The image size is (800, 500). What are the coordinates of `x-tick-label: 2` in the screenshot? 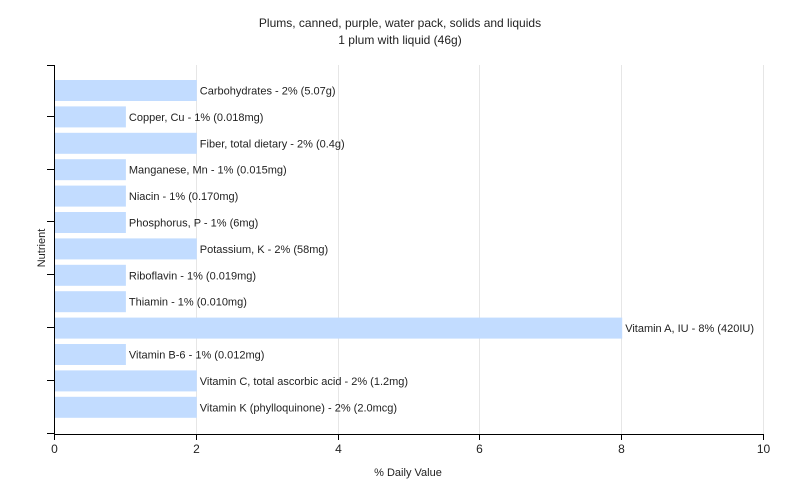 It's located at (196, 449).